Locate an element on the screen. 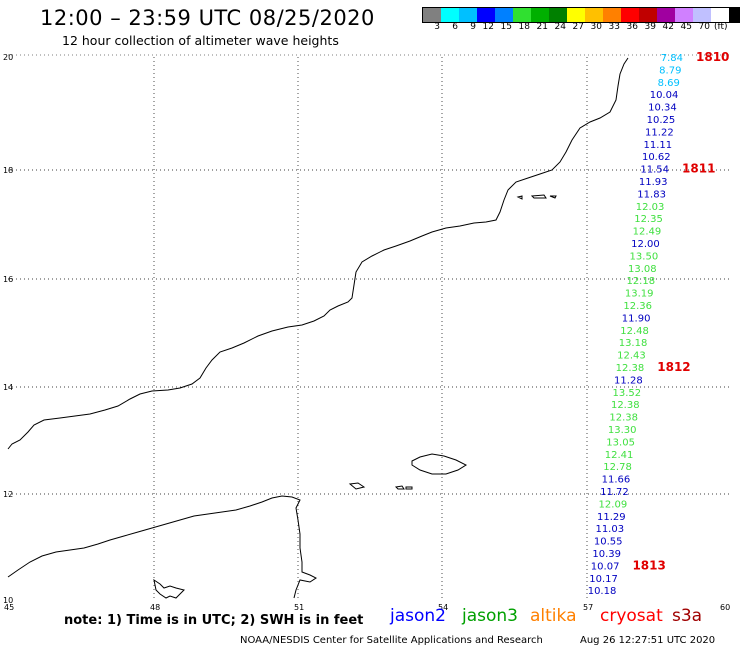 The width and height of the screenshot is (740, 650). wave-height-reading: 13.52 is located at coordinates (627, 393).